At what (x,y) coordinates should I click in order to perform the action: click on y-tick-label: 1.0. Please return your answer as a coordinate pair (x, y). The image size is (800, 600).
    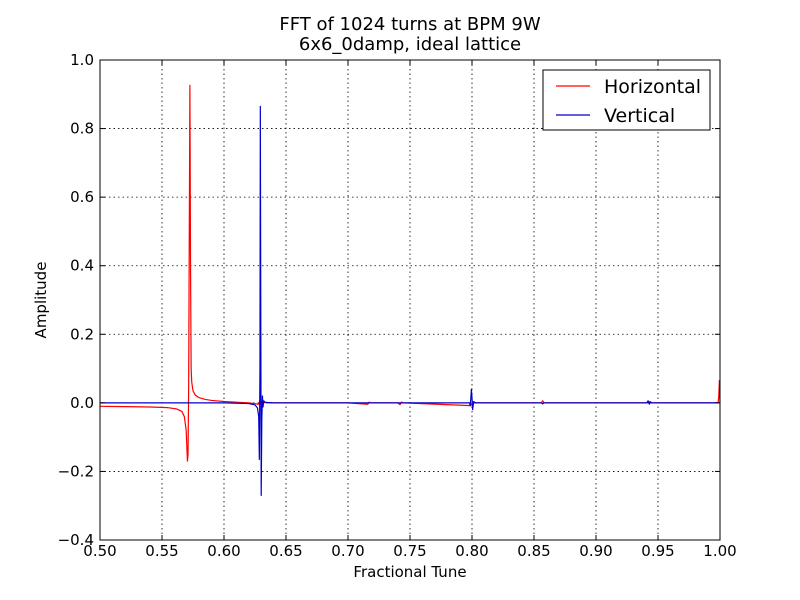
    Looking at the image, I should click on (82, 60).